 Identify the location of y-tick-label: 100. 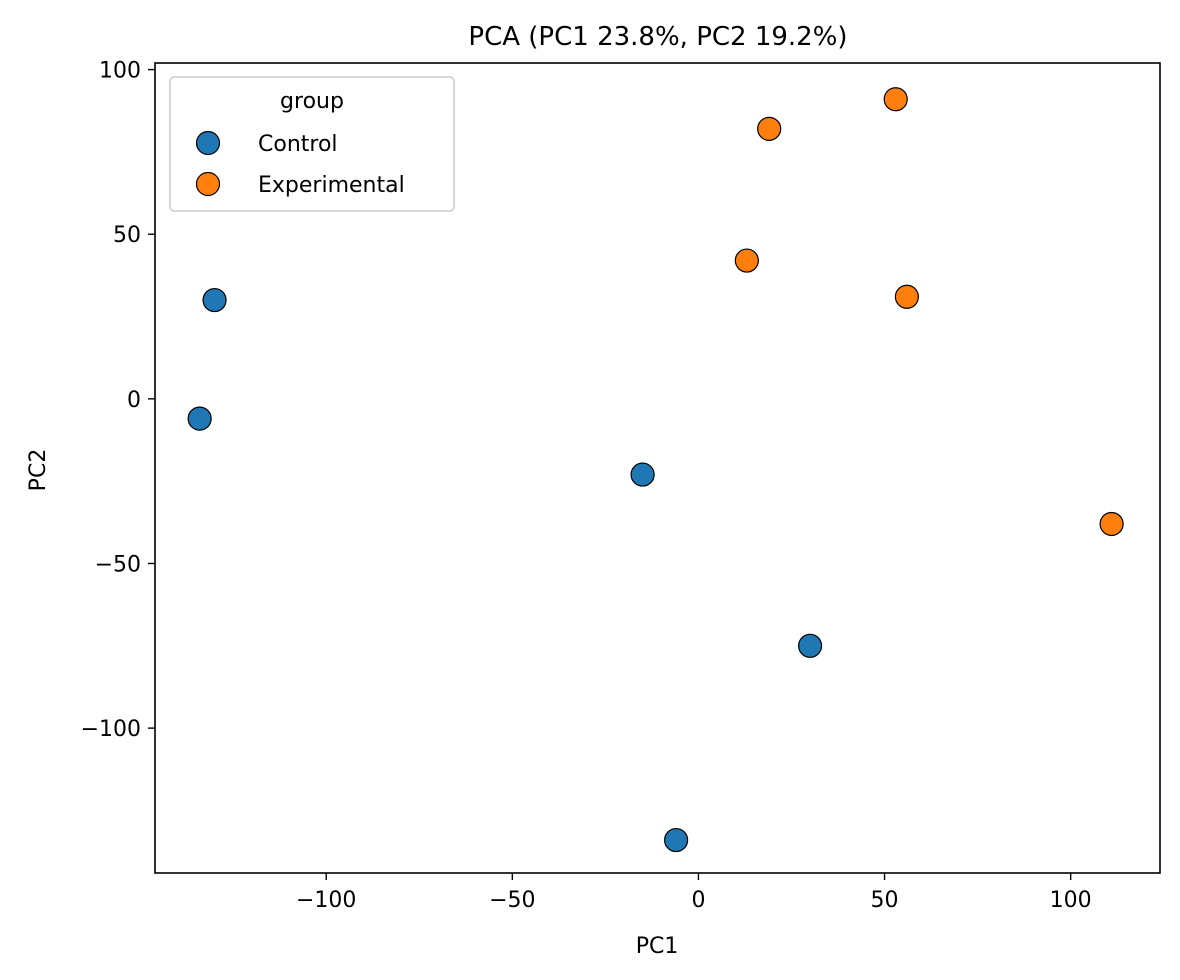
(120, 71).